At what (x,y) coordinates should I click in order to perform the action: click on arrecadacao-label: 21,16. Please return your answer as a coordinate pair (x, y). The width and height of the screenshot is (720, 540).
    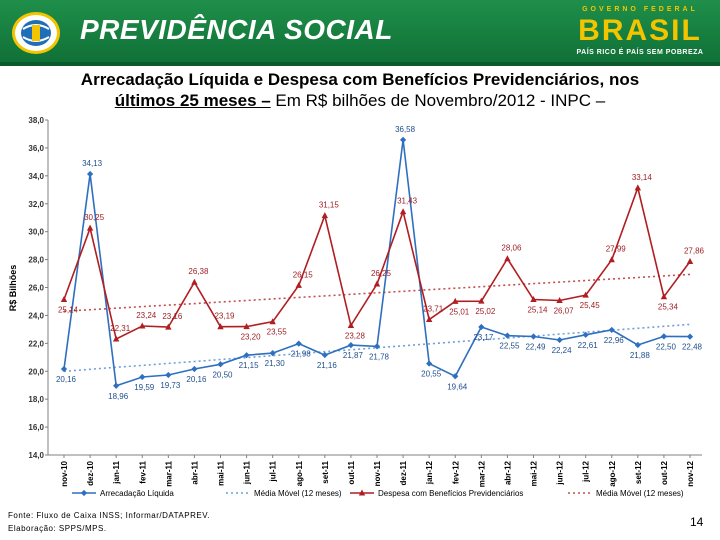
    Looking at the image, I should click on (327, 365).